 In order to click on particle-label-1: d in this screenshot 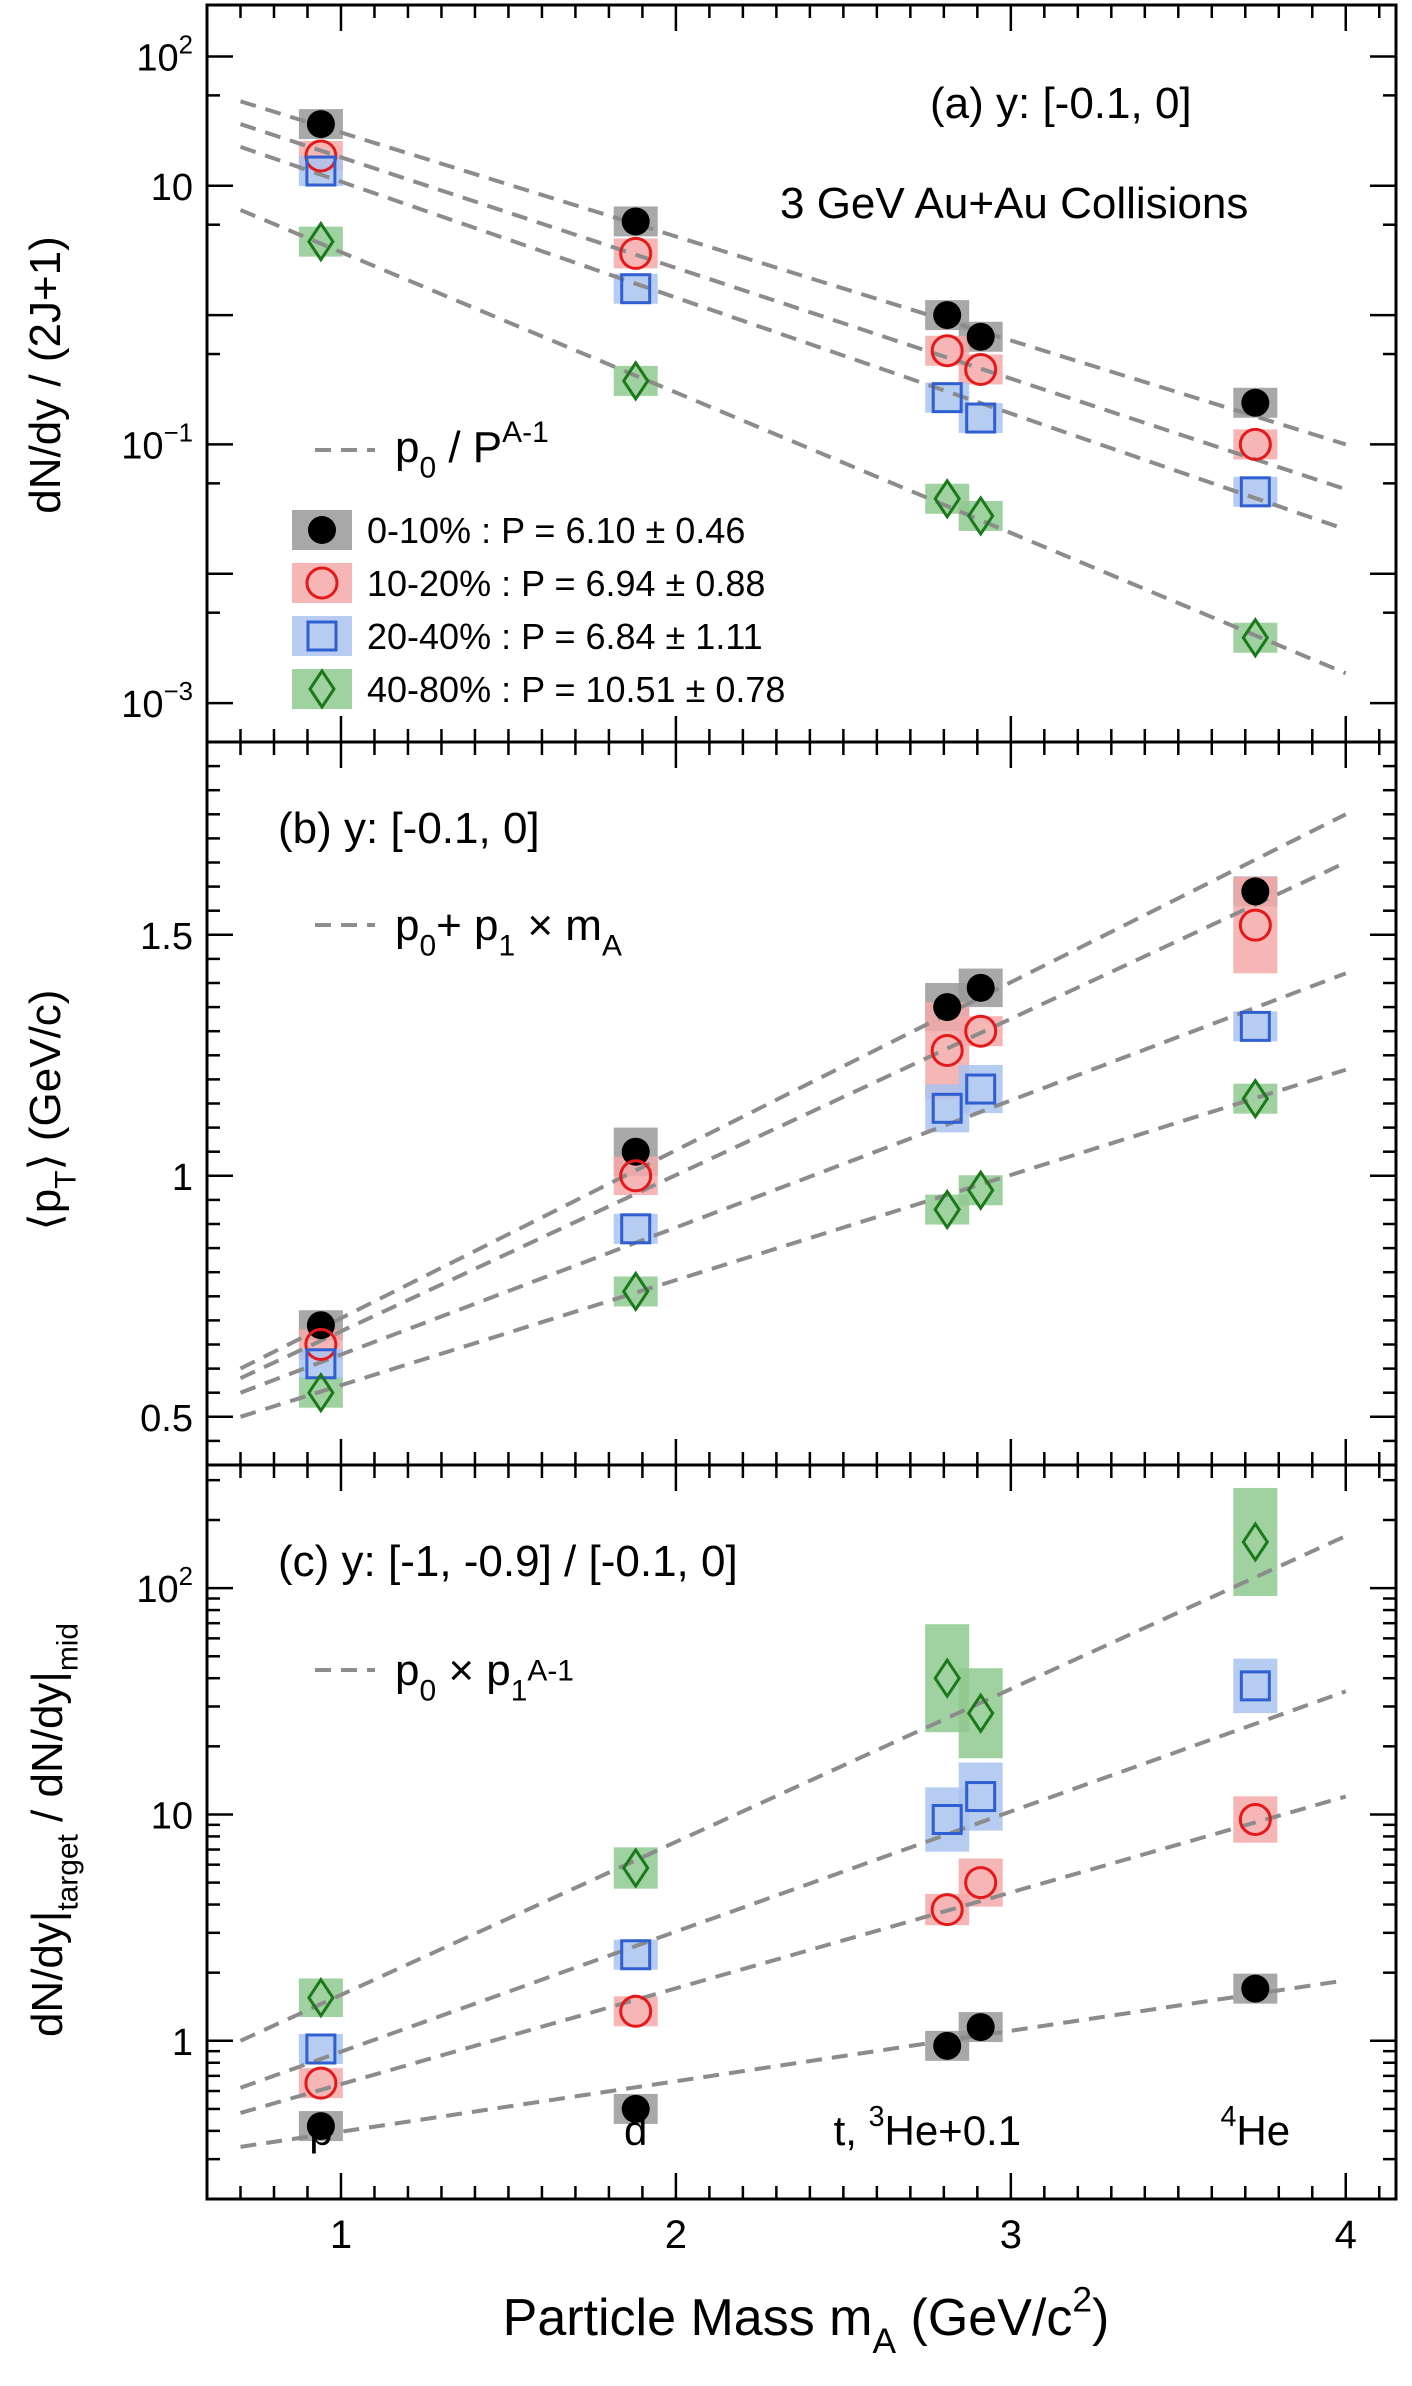, I will do `click(635, 2130)`.